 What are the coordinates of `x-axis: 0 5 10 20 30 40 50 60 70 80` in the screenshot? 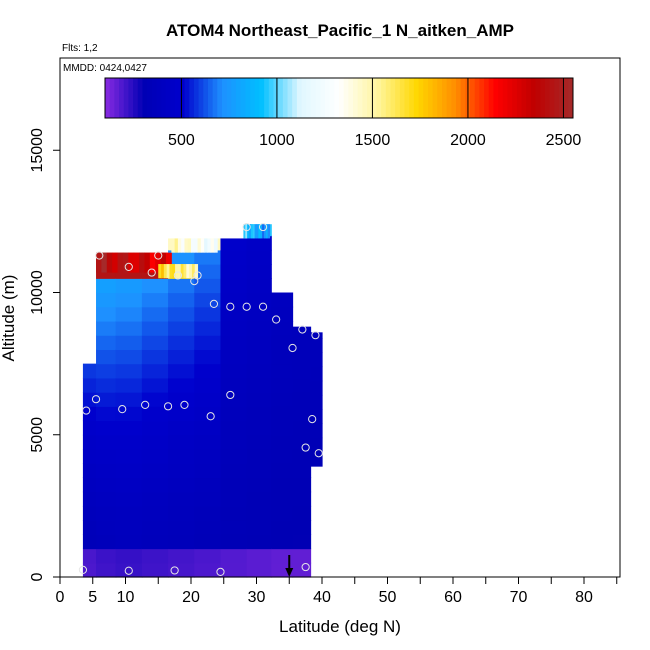 It's located at (337, 591).